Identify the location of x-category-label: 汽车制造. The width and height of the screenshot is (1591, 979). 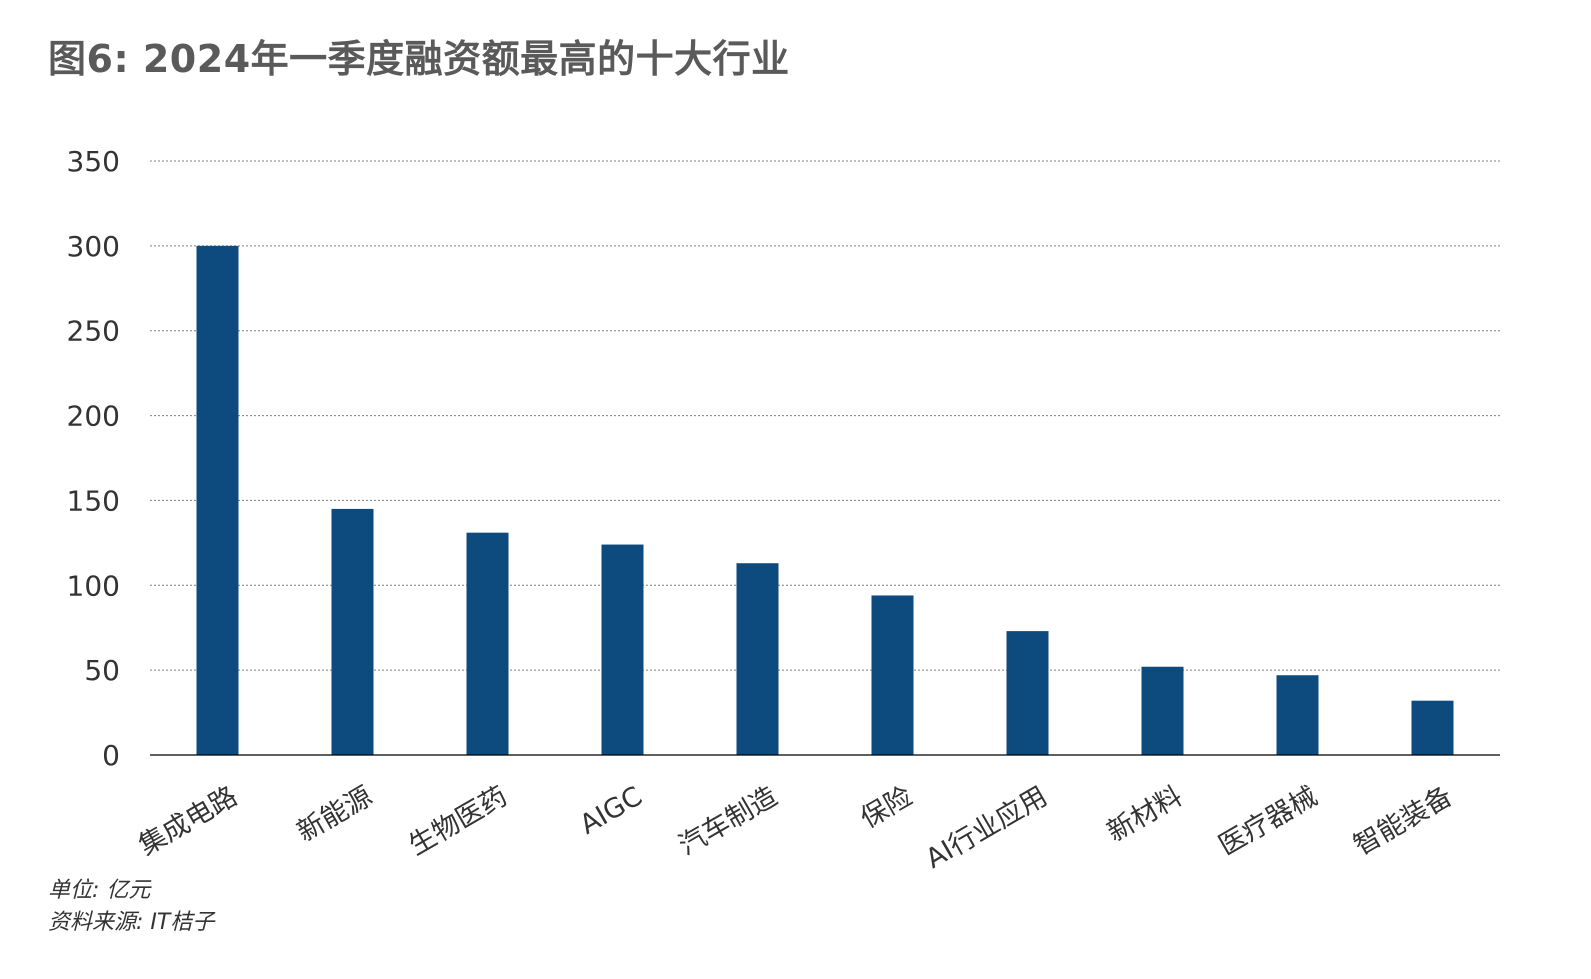
(728, 821).